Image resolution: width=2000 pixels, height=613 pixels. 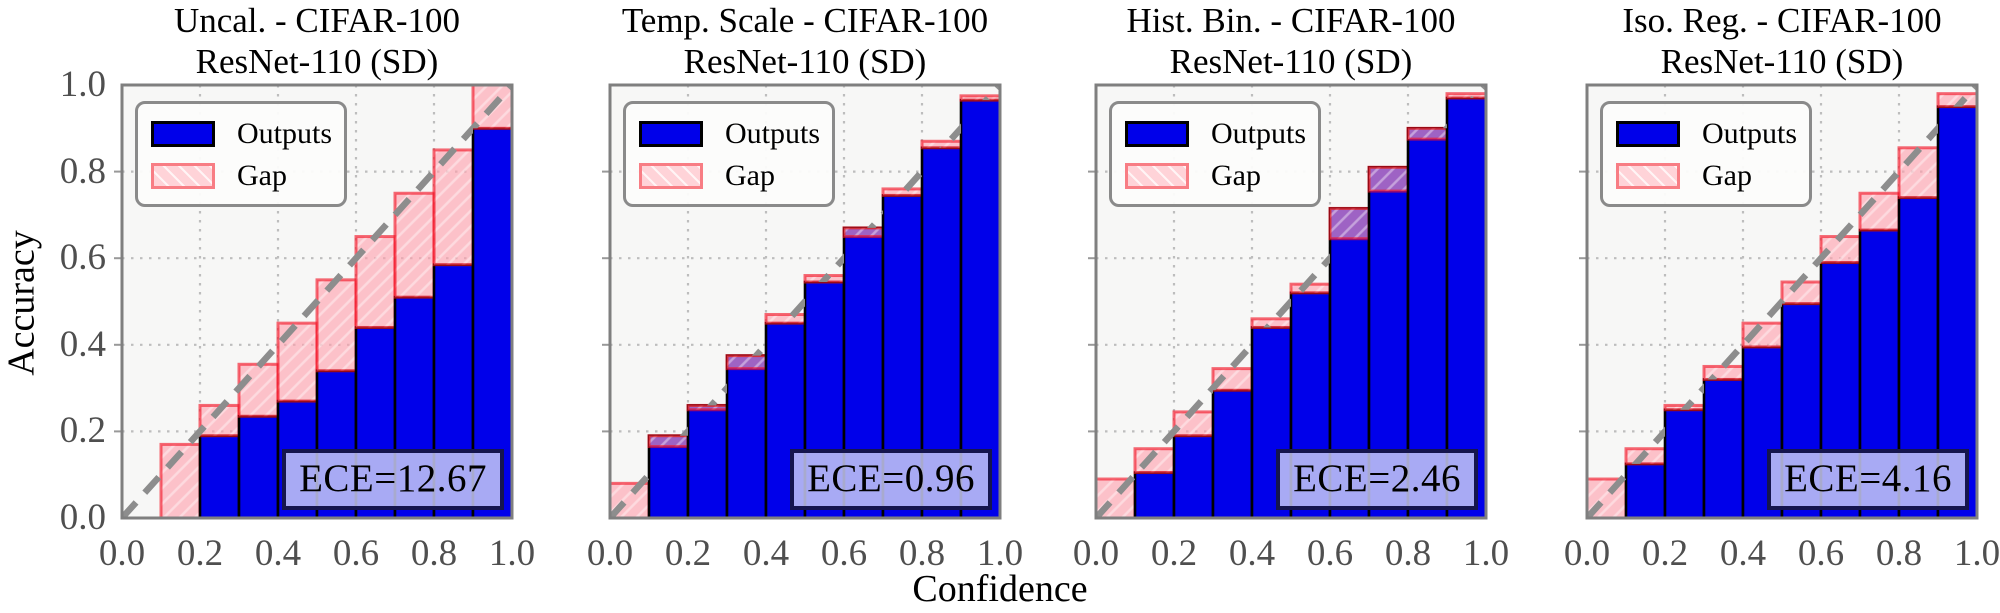 I want to click on y-tick-label: 0.2, so click(x=82, y=431).